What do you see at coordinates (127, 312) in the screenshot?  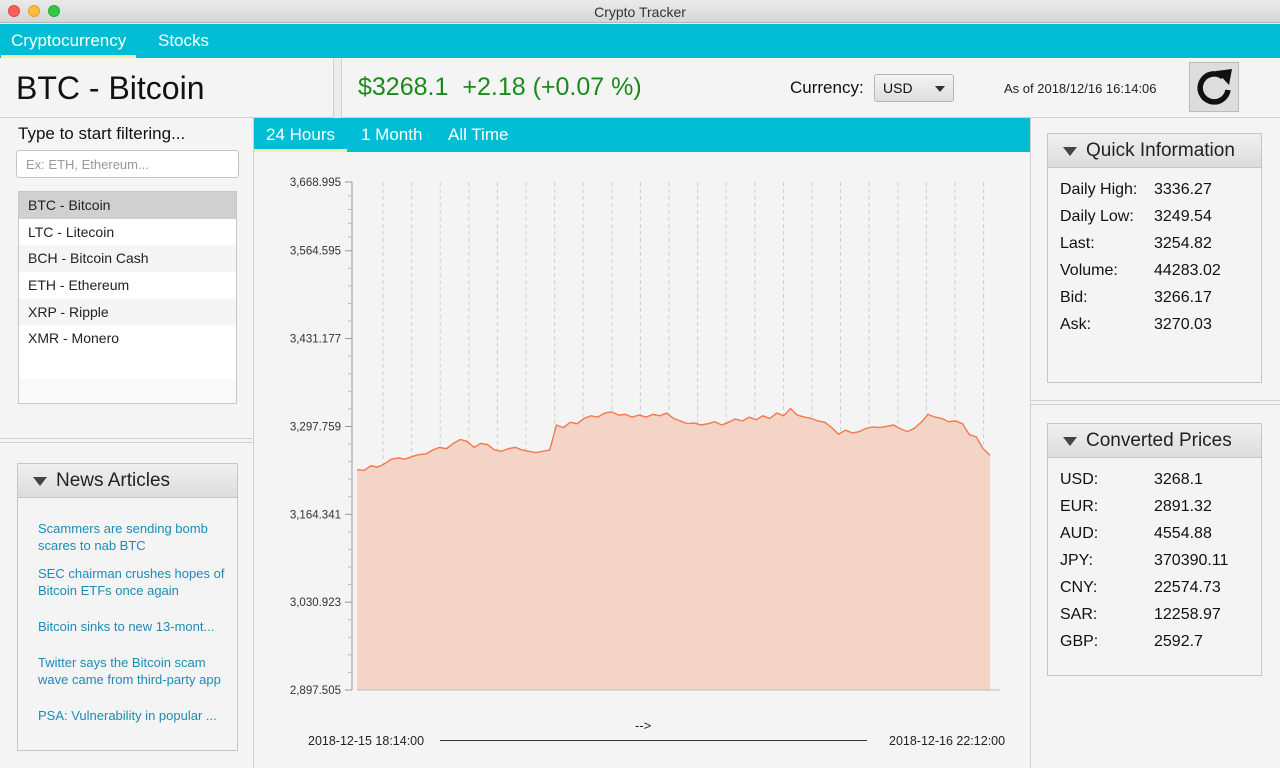 I see `coin-list-item-xrp: XRP - Ripple` at bounding box center [127, 312].